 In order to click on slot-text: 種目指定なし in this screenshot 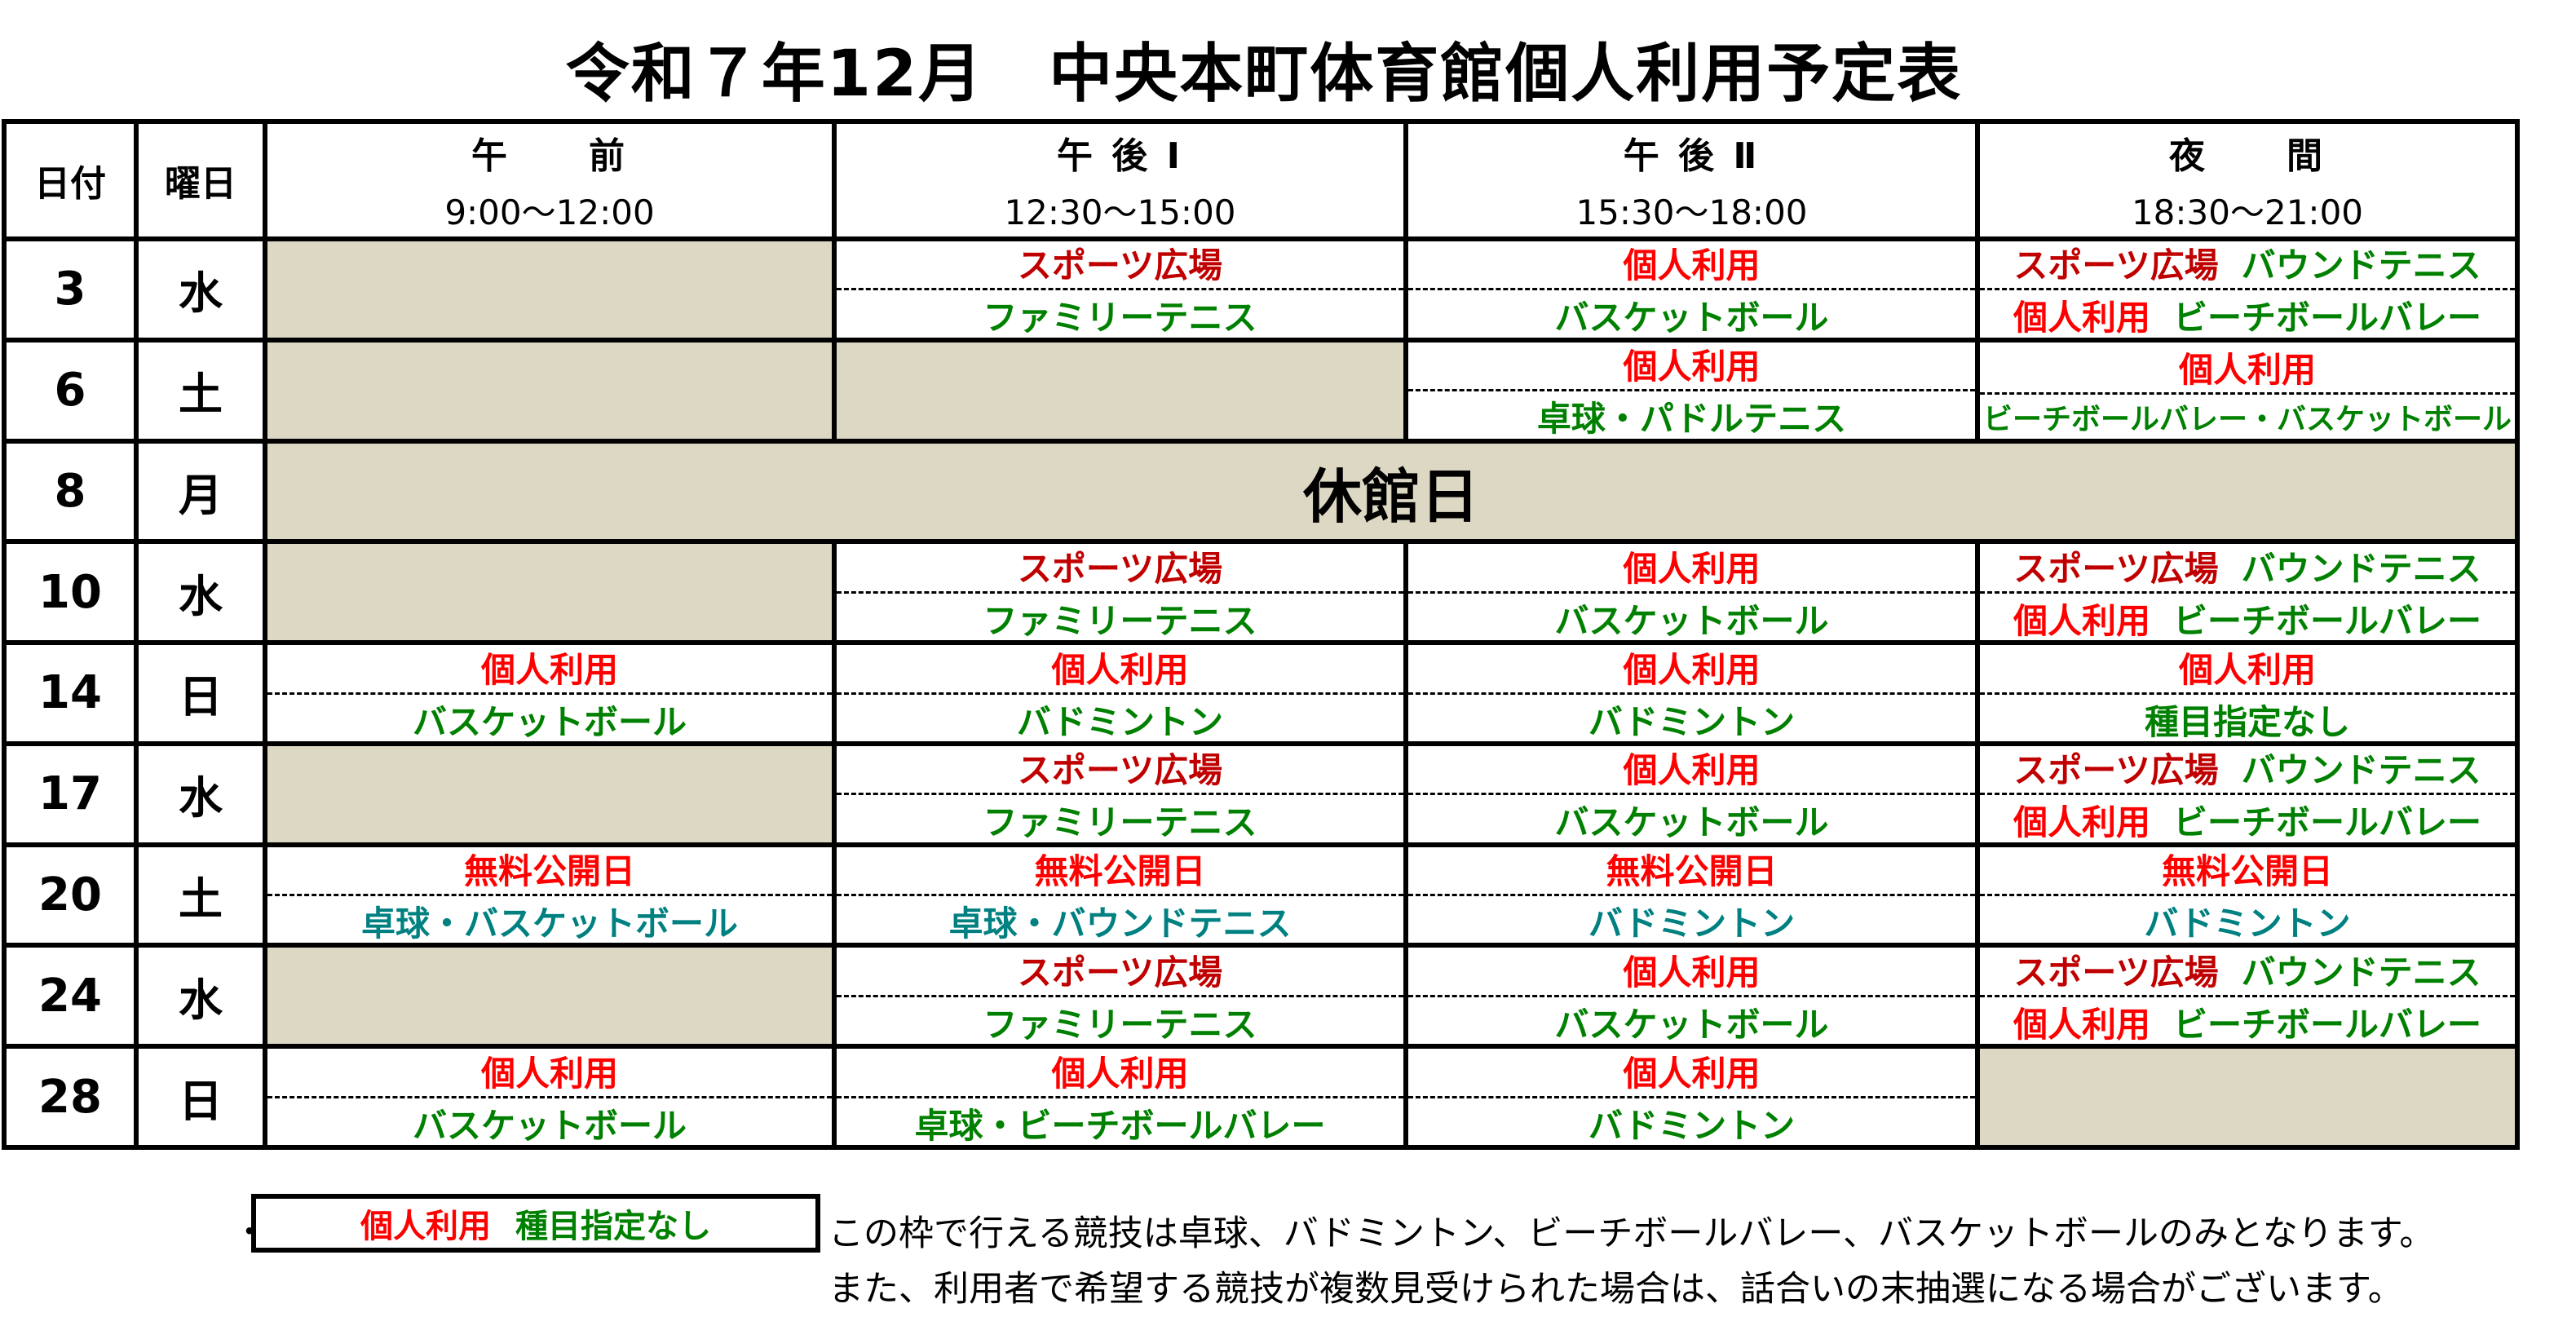, I will do `click(2247, 721)`.